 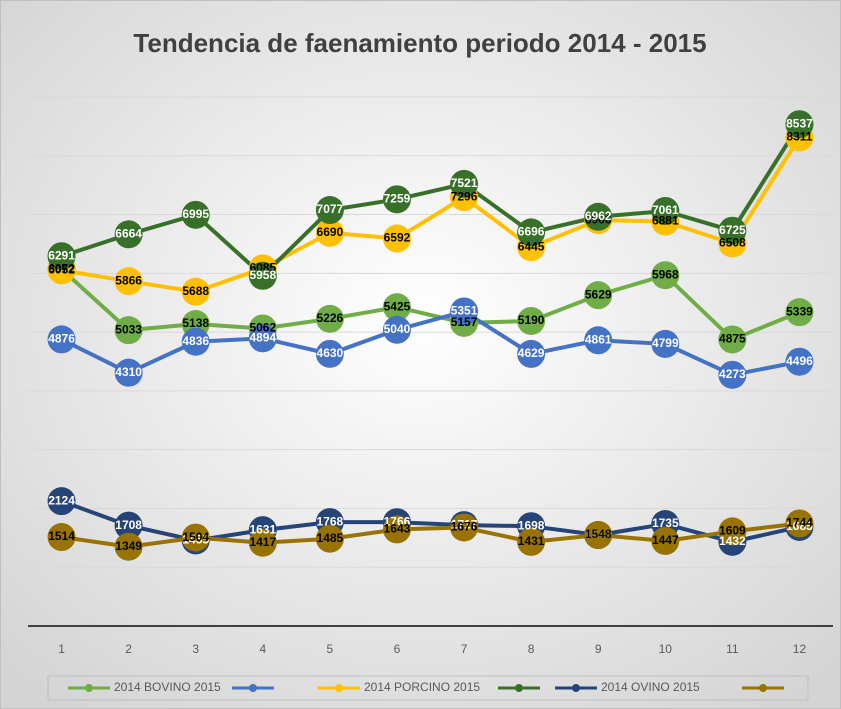 I want to click on legend-box, so click(x=428, y=688).